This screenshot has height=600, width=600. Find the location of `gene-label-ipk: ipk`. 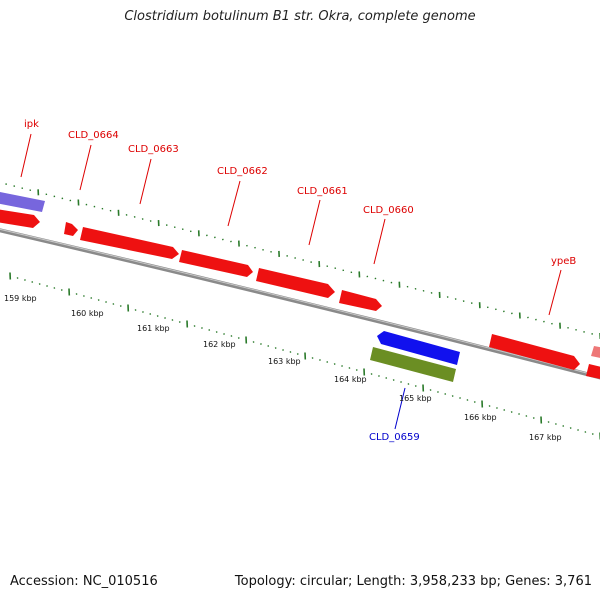

gene-label-ipk: ipk is located at coordinates (31, 124).